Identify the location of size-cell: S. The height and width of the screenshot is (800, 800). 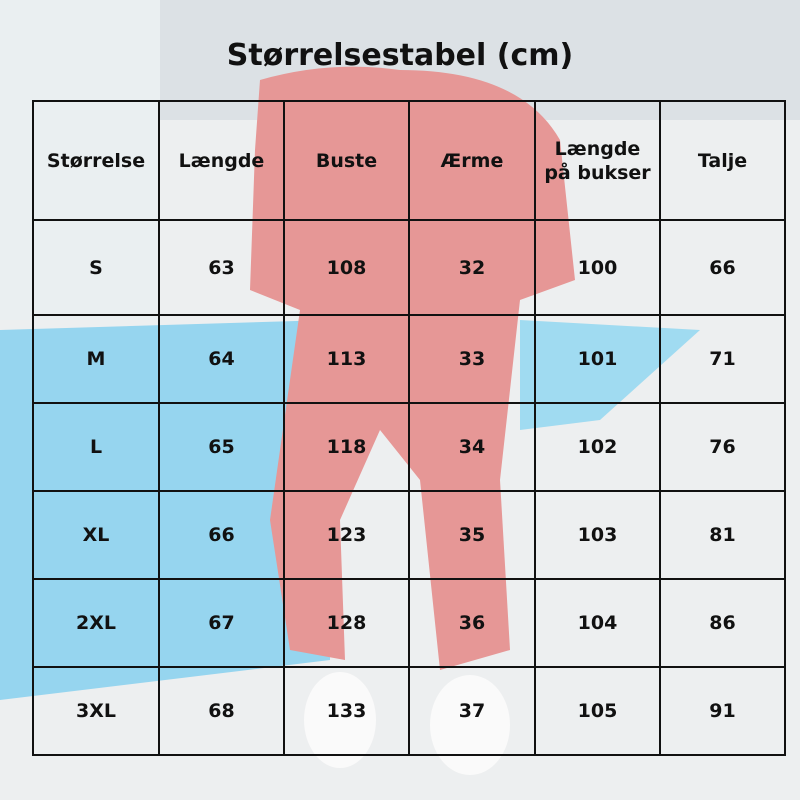
(96, 267).